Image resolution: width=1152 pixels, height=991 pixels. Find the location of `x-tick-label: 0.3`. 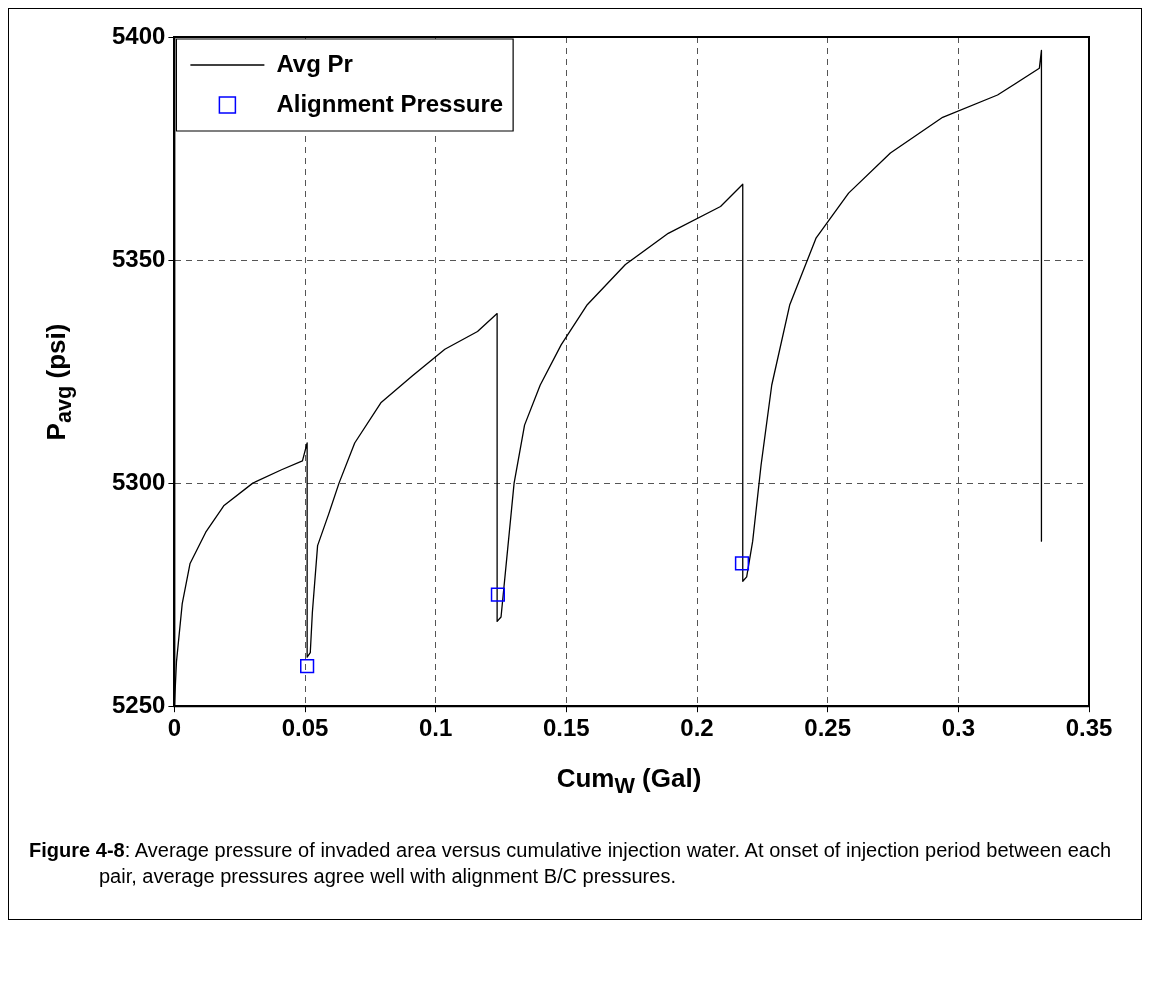

x-tick-label: 0.3 is located at coordinates (958, 728).